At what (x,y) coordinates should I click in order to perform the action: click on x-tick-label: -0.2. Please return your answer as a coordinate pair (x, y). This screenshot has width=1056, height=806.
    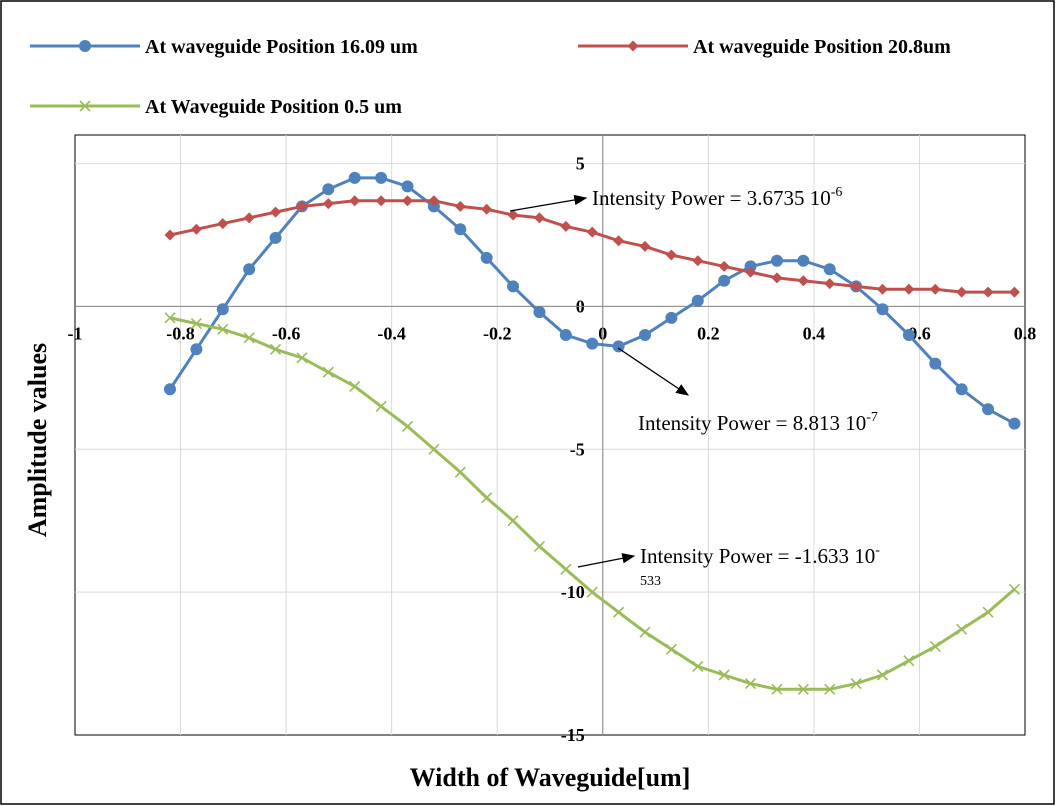
    Looking at the image, I should click on (497, 333).